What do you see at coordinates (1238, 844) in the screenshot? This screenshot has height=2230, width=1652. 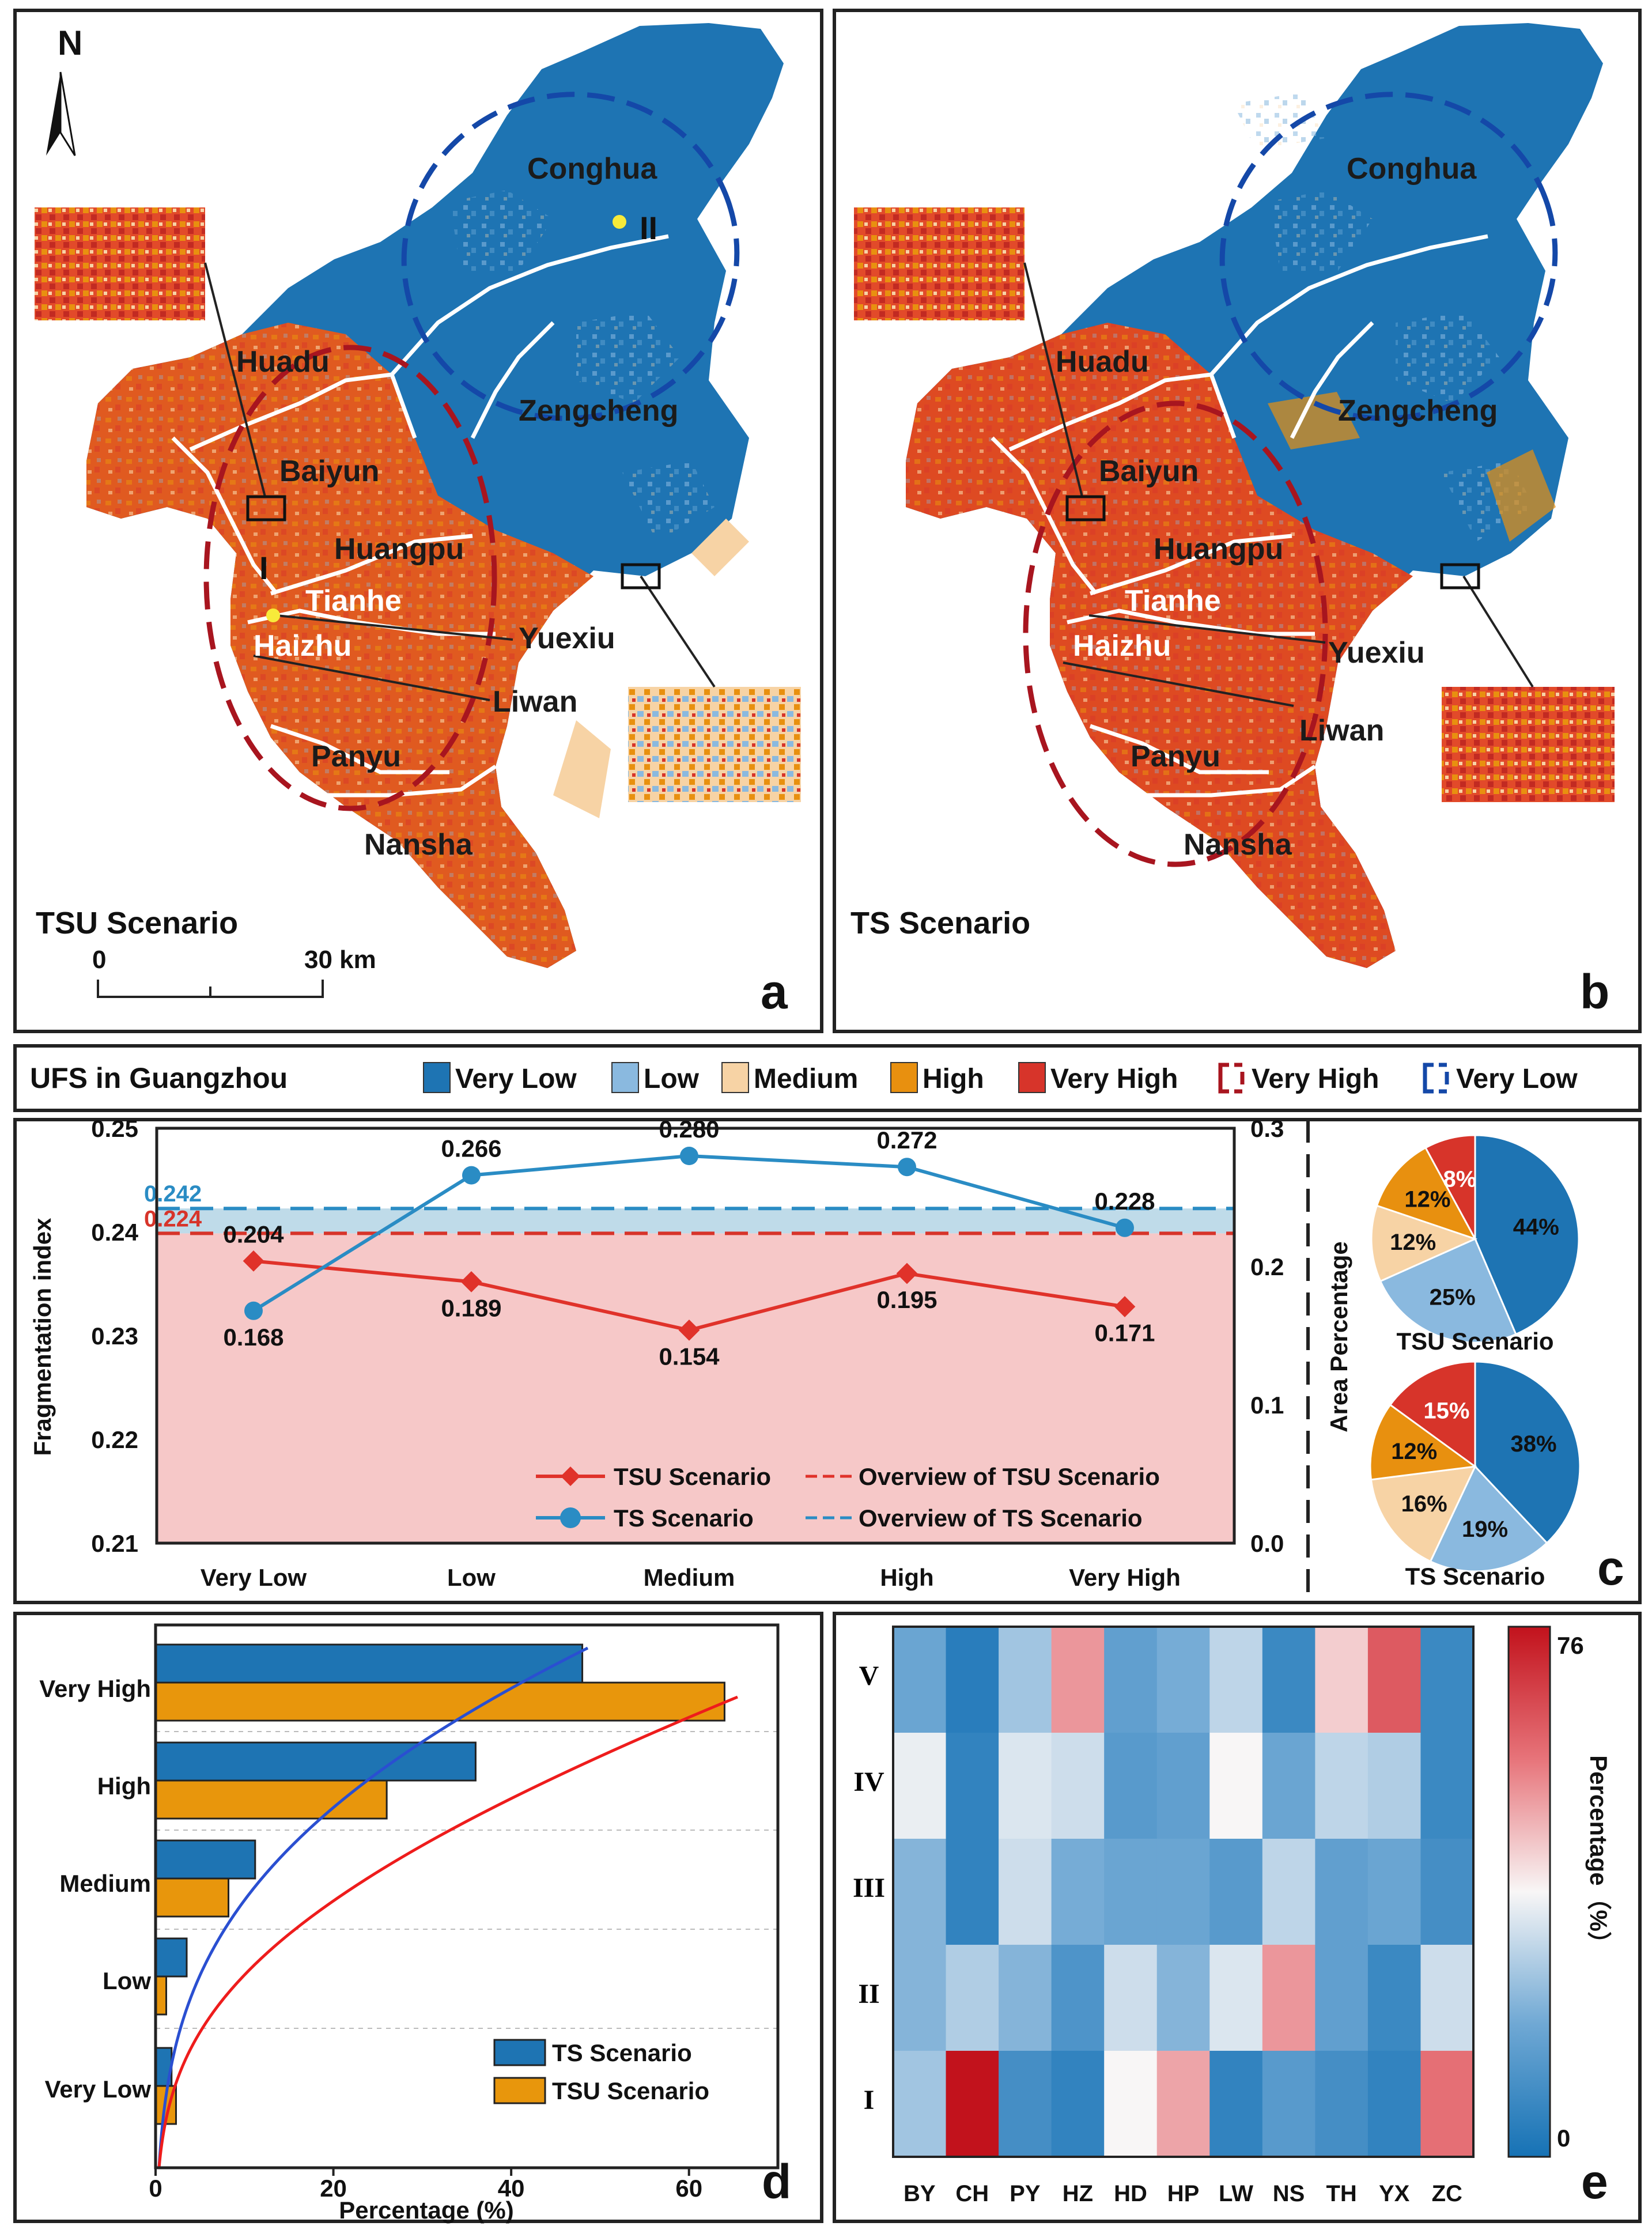 I see `district-nansha-b: Nansha` at bounding box center [1238, 844].